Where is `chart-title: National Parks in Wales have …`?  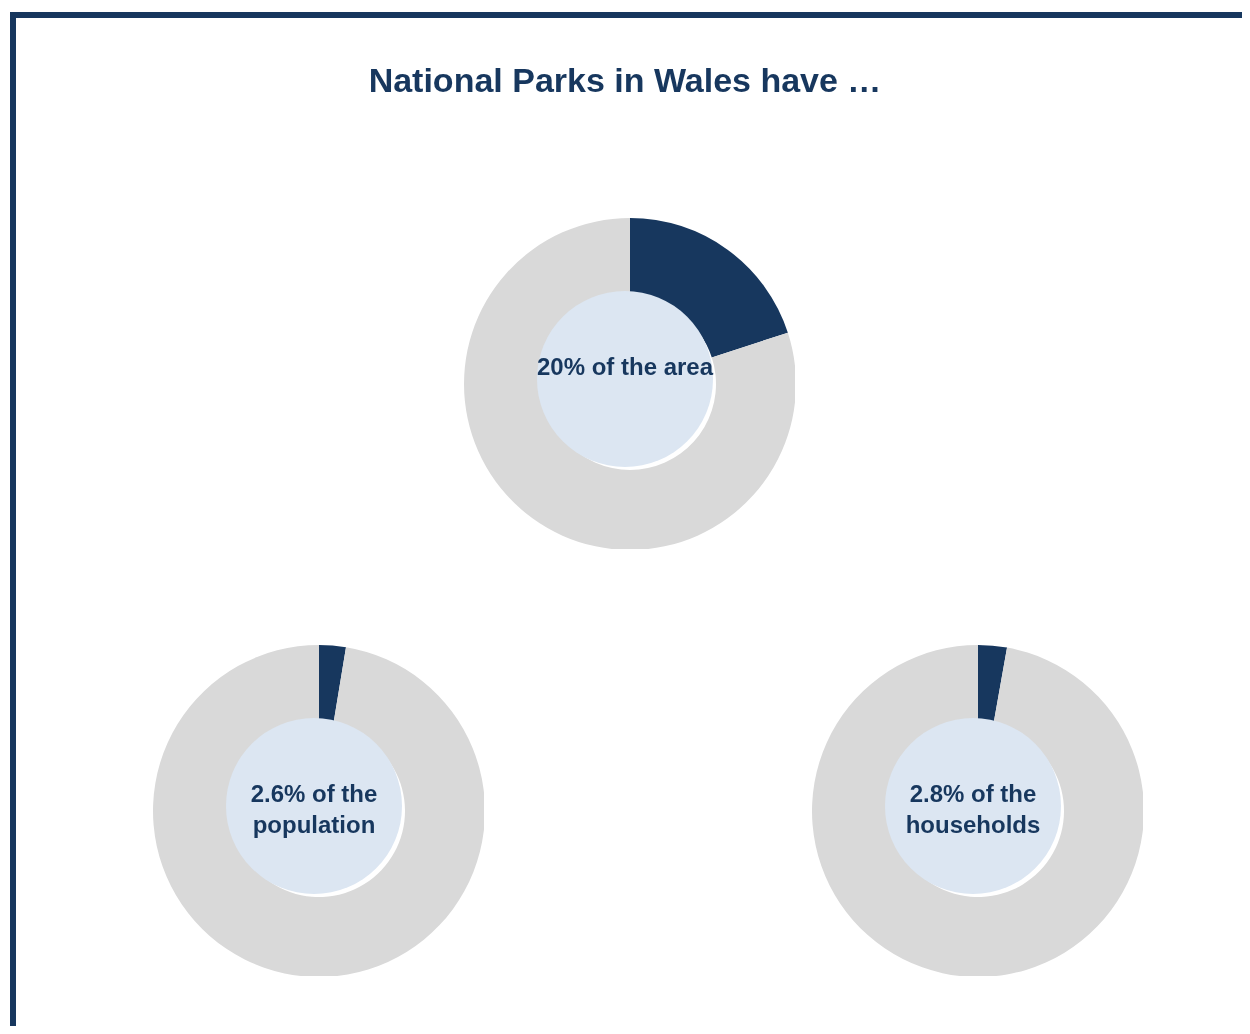 chart-title: National Parks in Wales have … is located at coordinates (625, 80).